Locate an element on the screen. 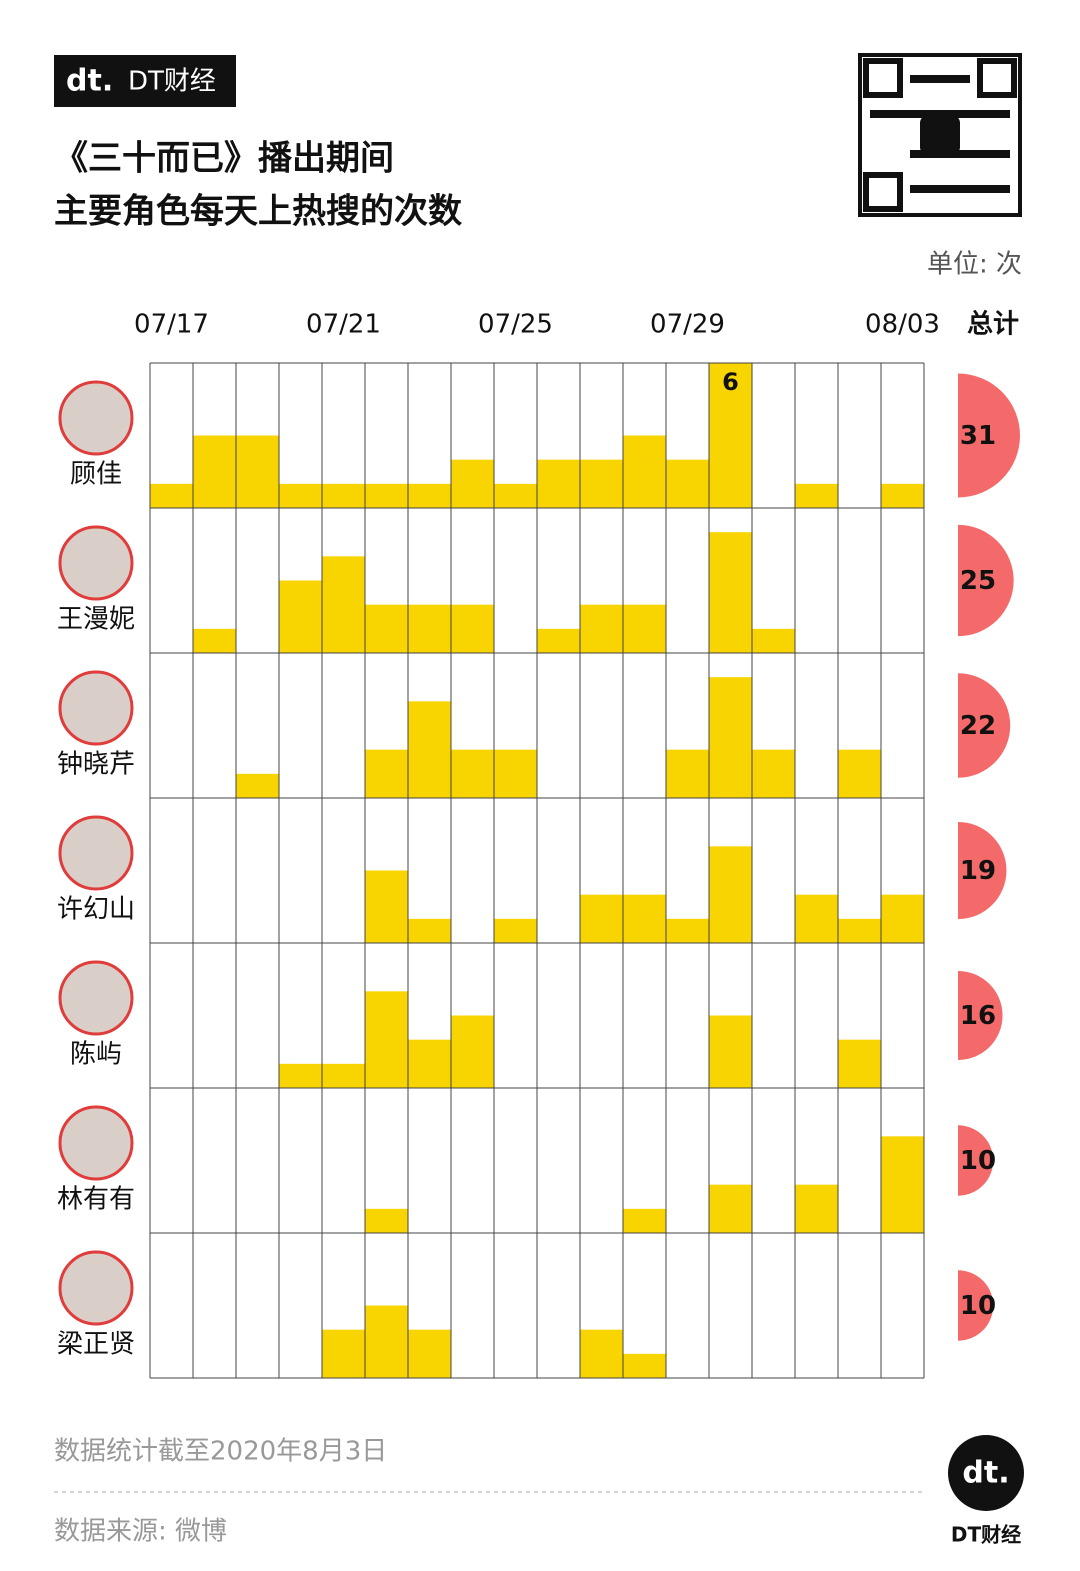 The image size is (1080, 1571). chart-title: 《三十而已》播出期间 is located at coordinates (224, 159).